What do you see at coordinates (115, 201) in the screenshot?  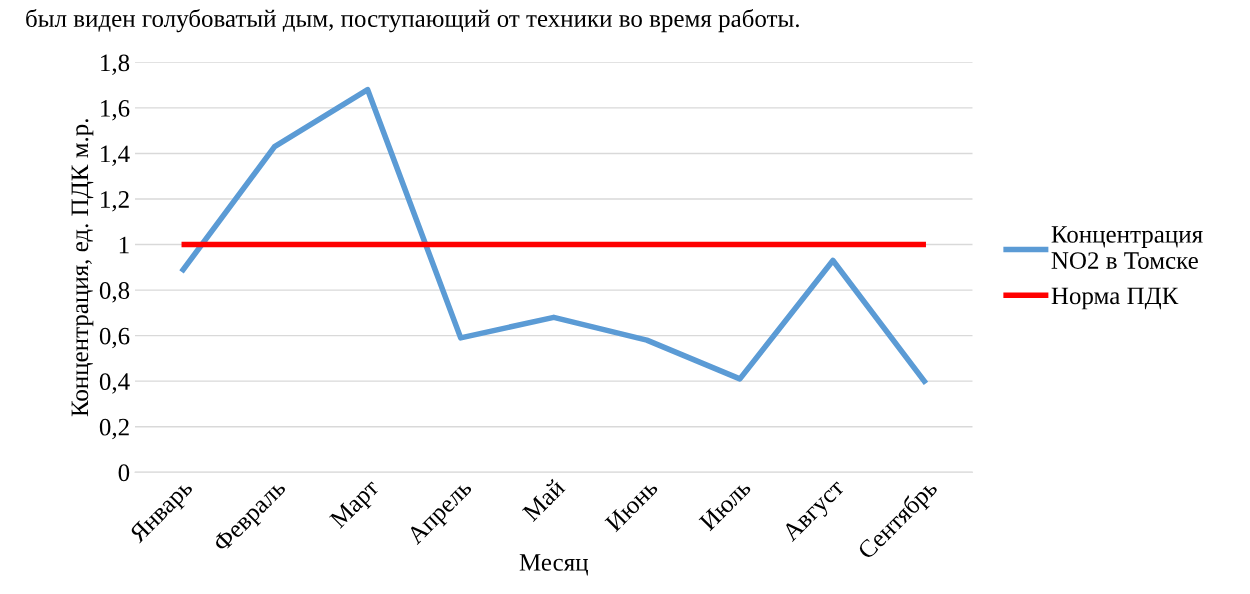 I see `y-tick-label: 1,2` at bounding box center [115, 201].